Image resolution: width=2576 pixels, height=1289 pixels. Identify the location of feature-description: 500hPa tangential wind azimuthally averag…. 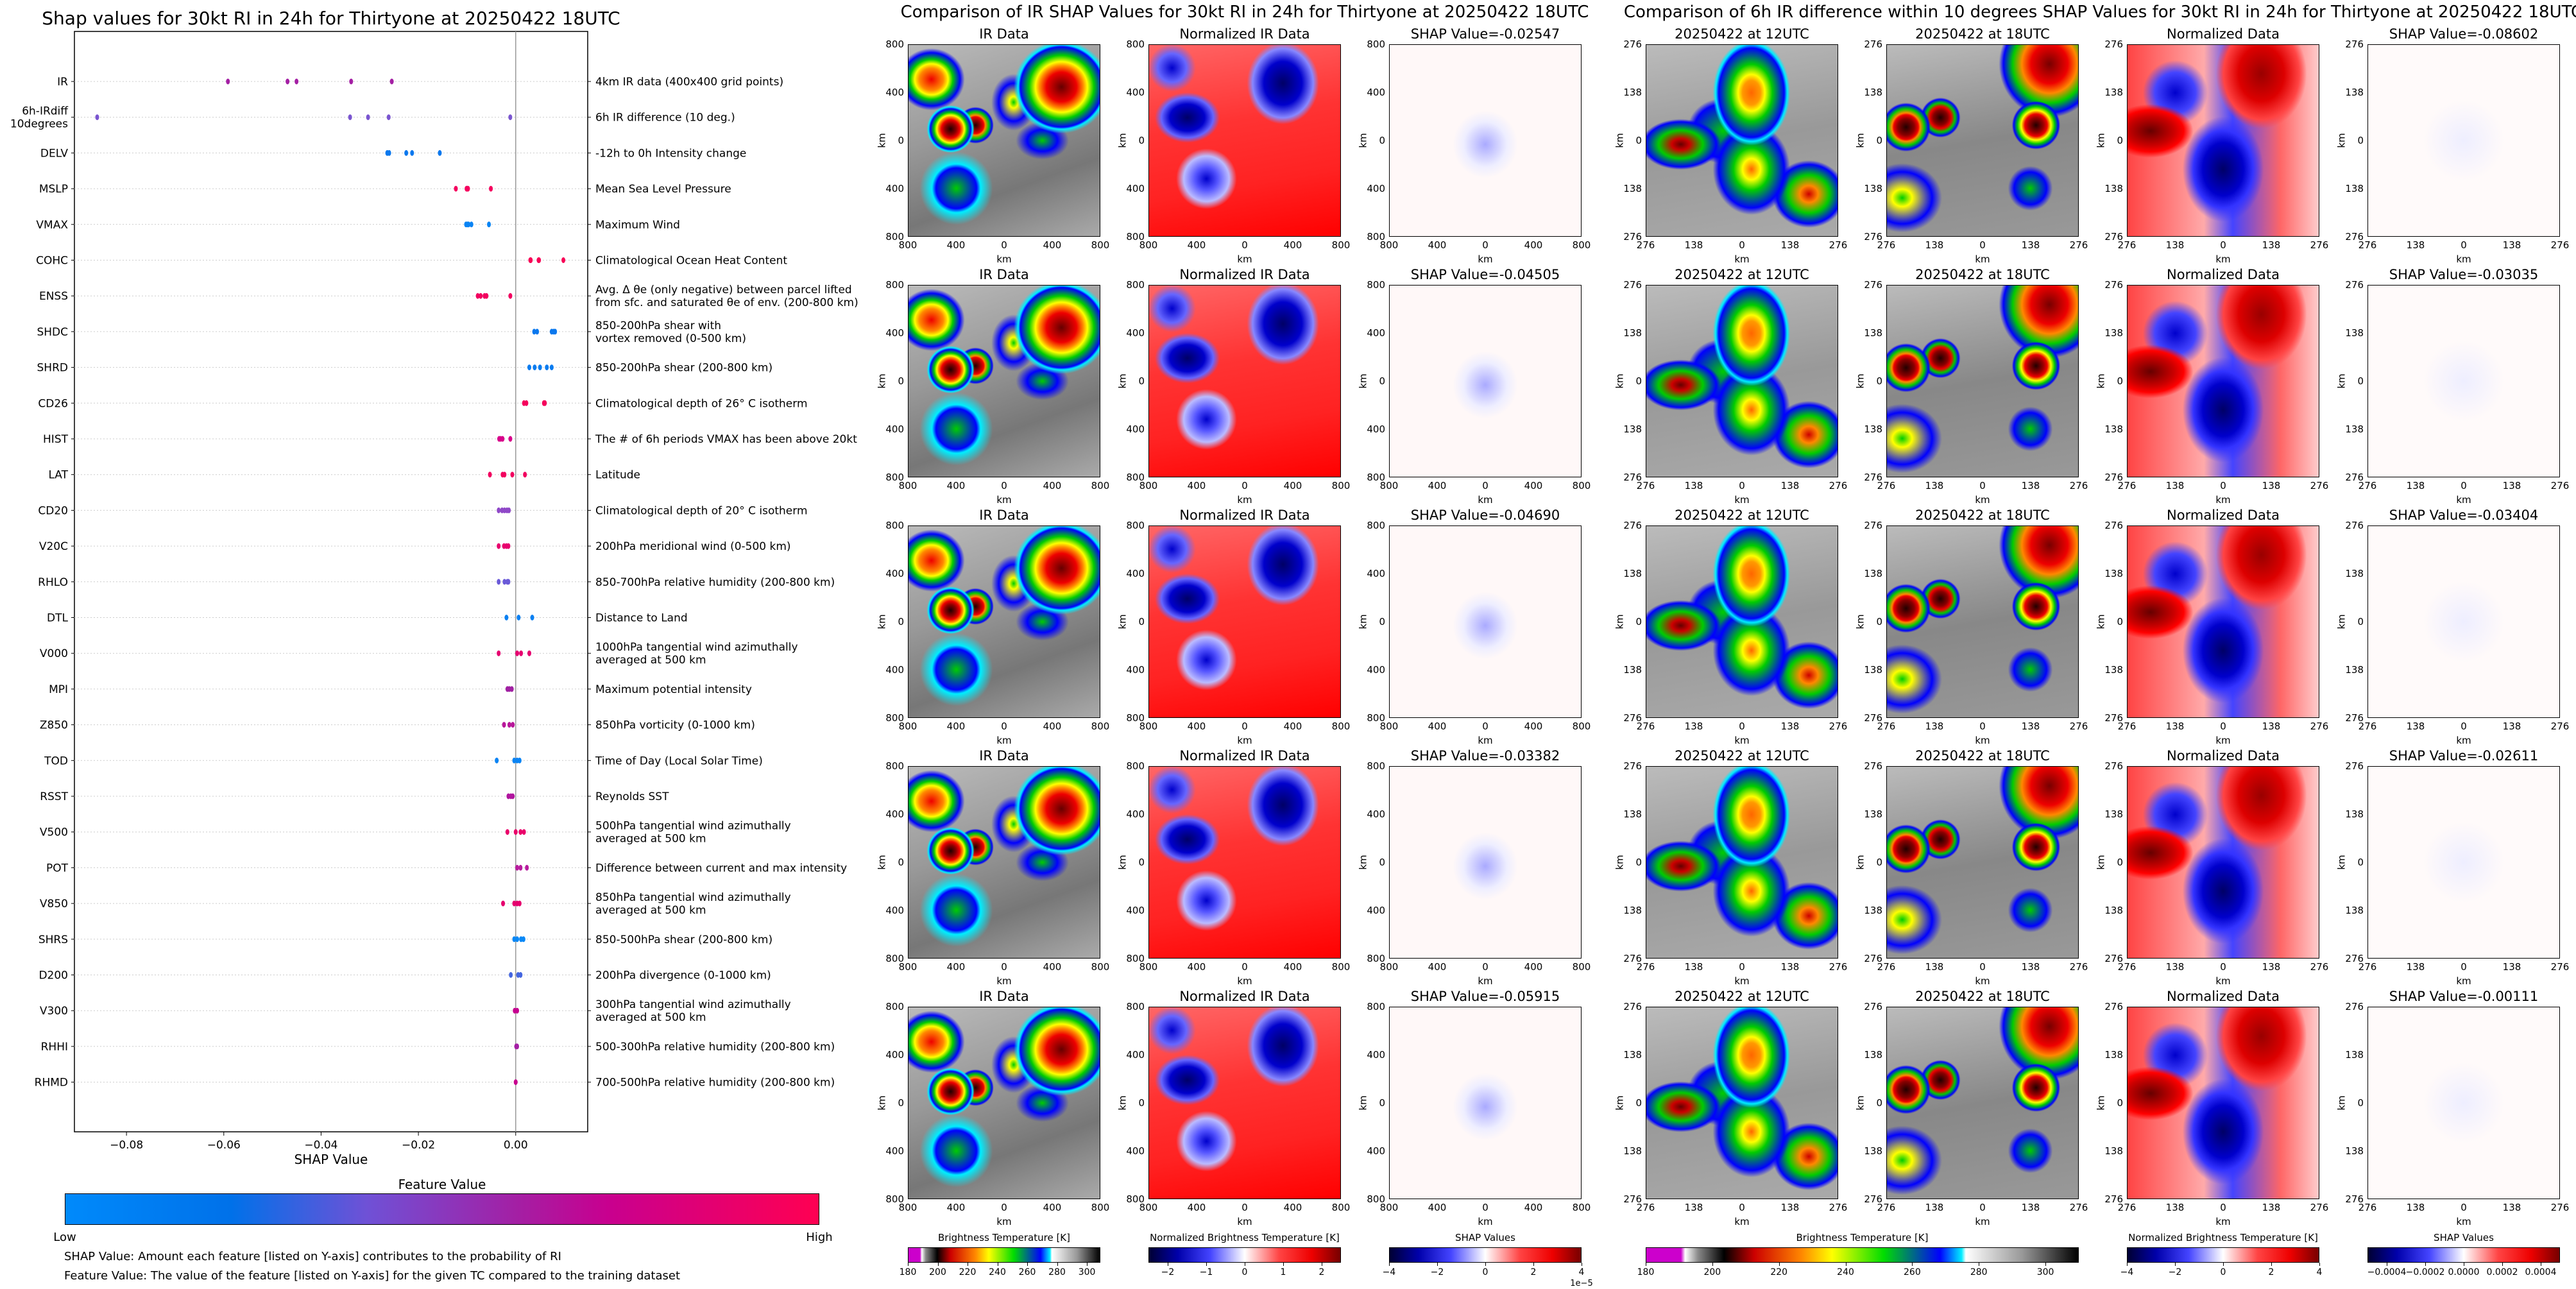
(693, 833).